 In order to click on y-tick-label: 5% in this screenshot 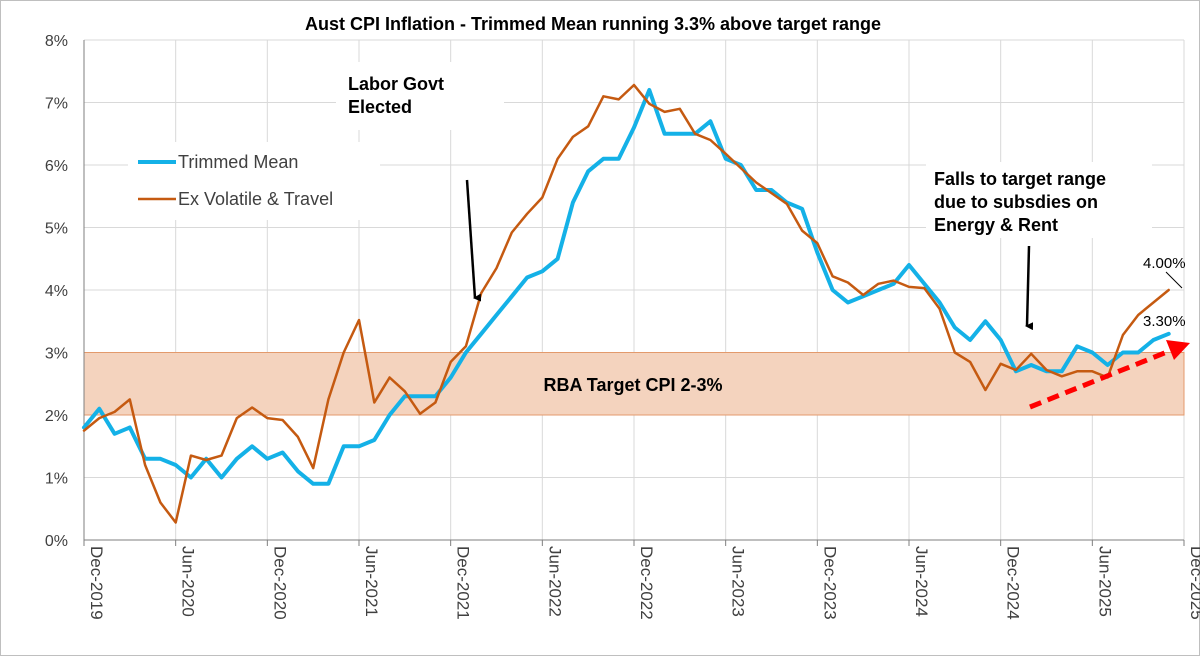, I will do `click(56, 229)`.